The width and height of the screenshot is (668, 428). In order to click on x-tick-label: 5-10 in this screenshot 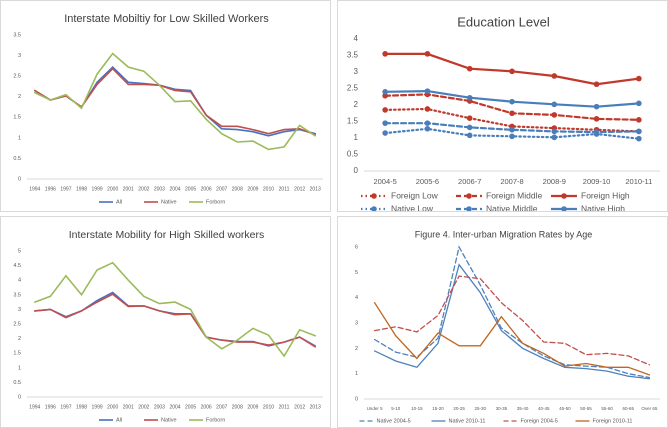, I will do `click(396, 408)`.